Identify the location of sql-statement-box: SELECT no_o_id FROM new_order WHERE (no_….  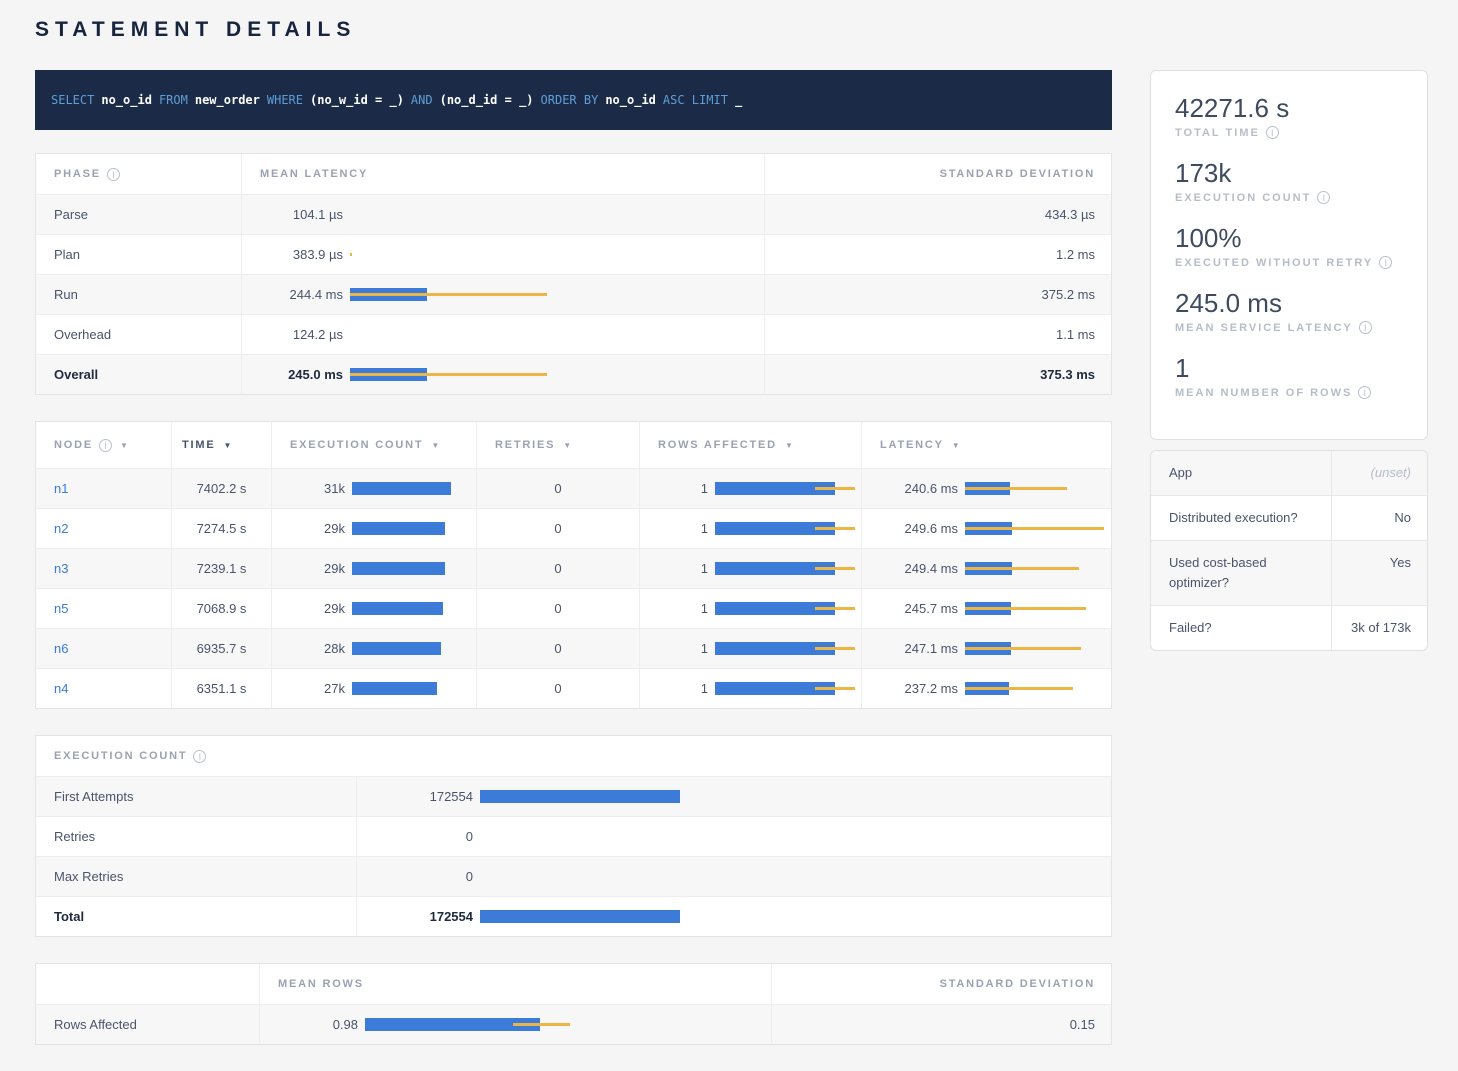
(573, 100).